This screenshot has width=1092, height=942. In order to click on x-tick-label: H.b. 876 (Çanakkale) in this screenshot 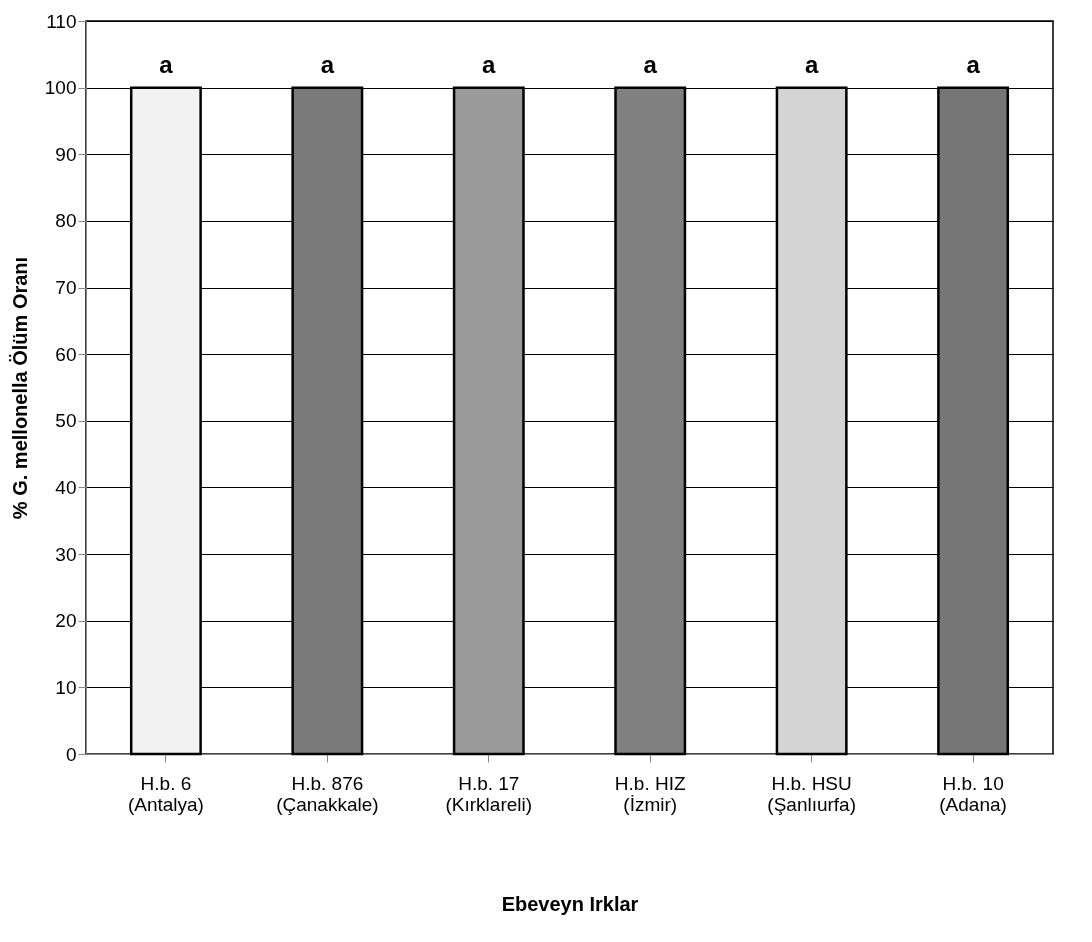, I will do `click(327, 793)`.